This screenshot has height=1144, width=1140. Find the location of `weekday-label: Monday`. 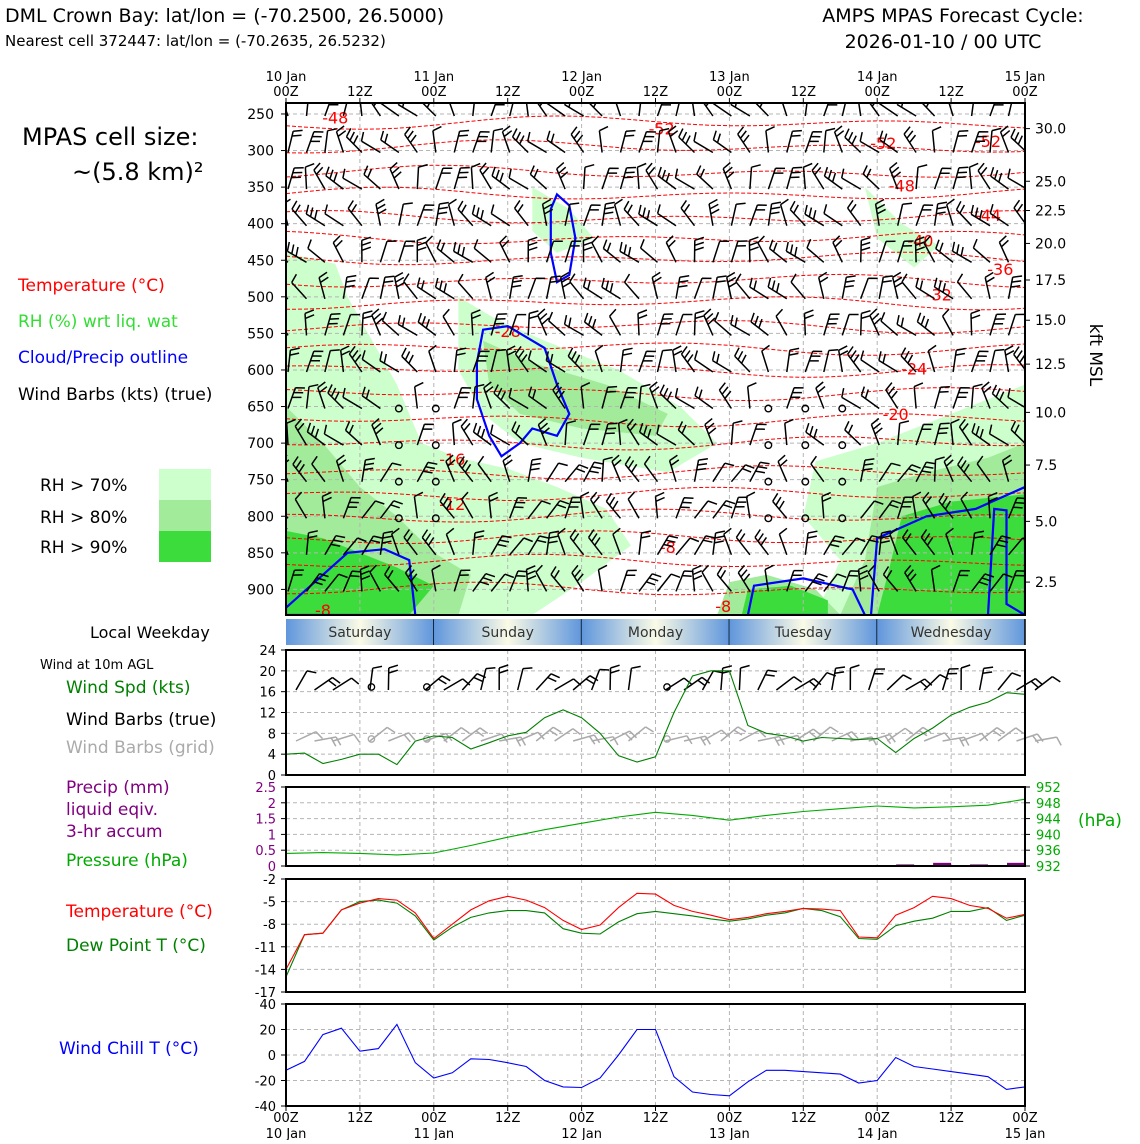

weekday-label: Monday is located at coordinates (655, 633).